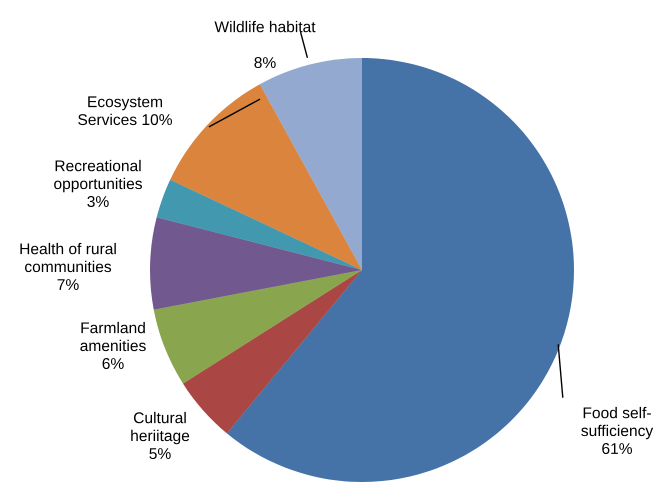  Describe the element at coordinates (113, 364) in the screenshot. I see `data-label: 6%` at that location.